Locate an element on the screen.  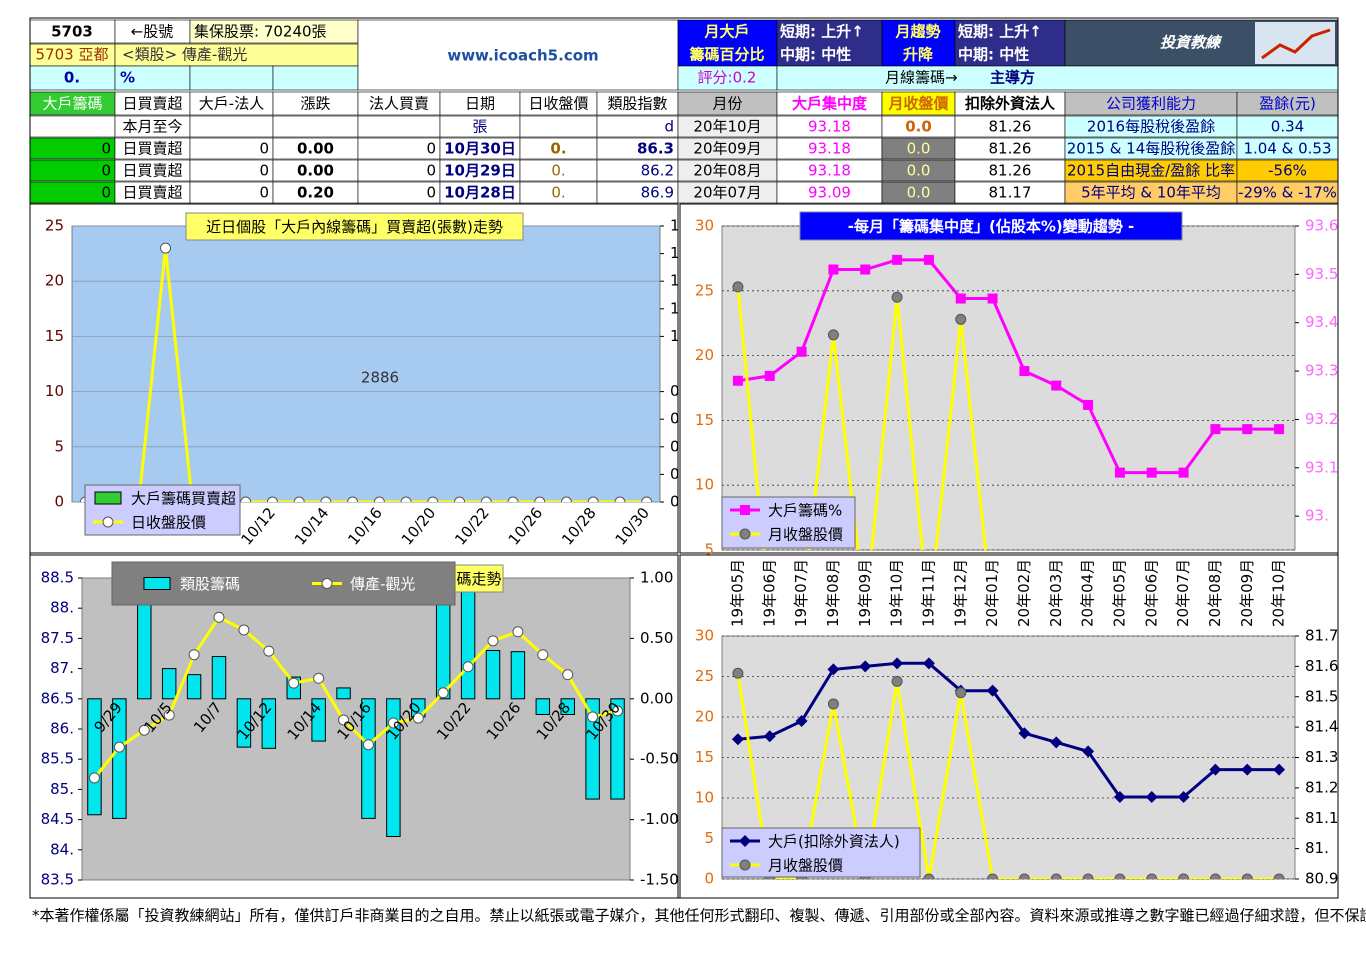
cell-text: 1.04 & 0.53 is located at coordinates (1287, 149).